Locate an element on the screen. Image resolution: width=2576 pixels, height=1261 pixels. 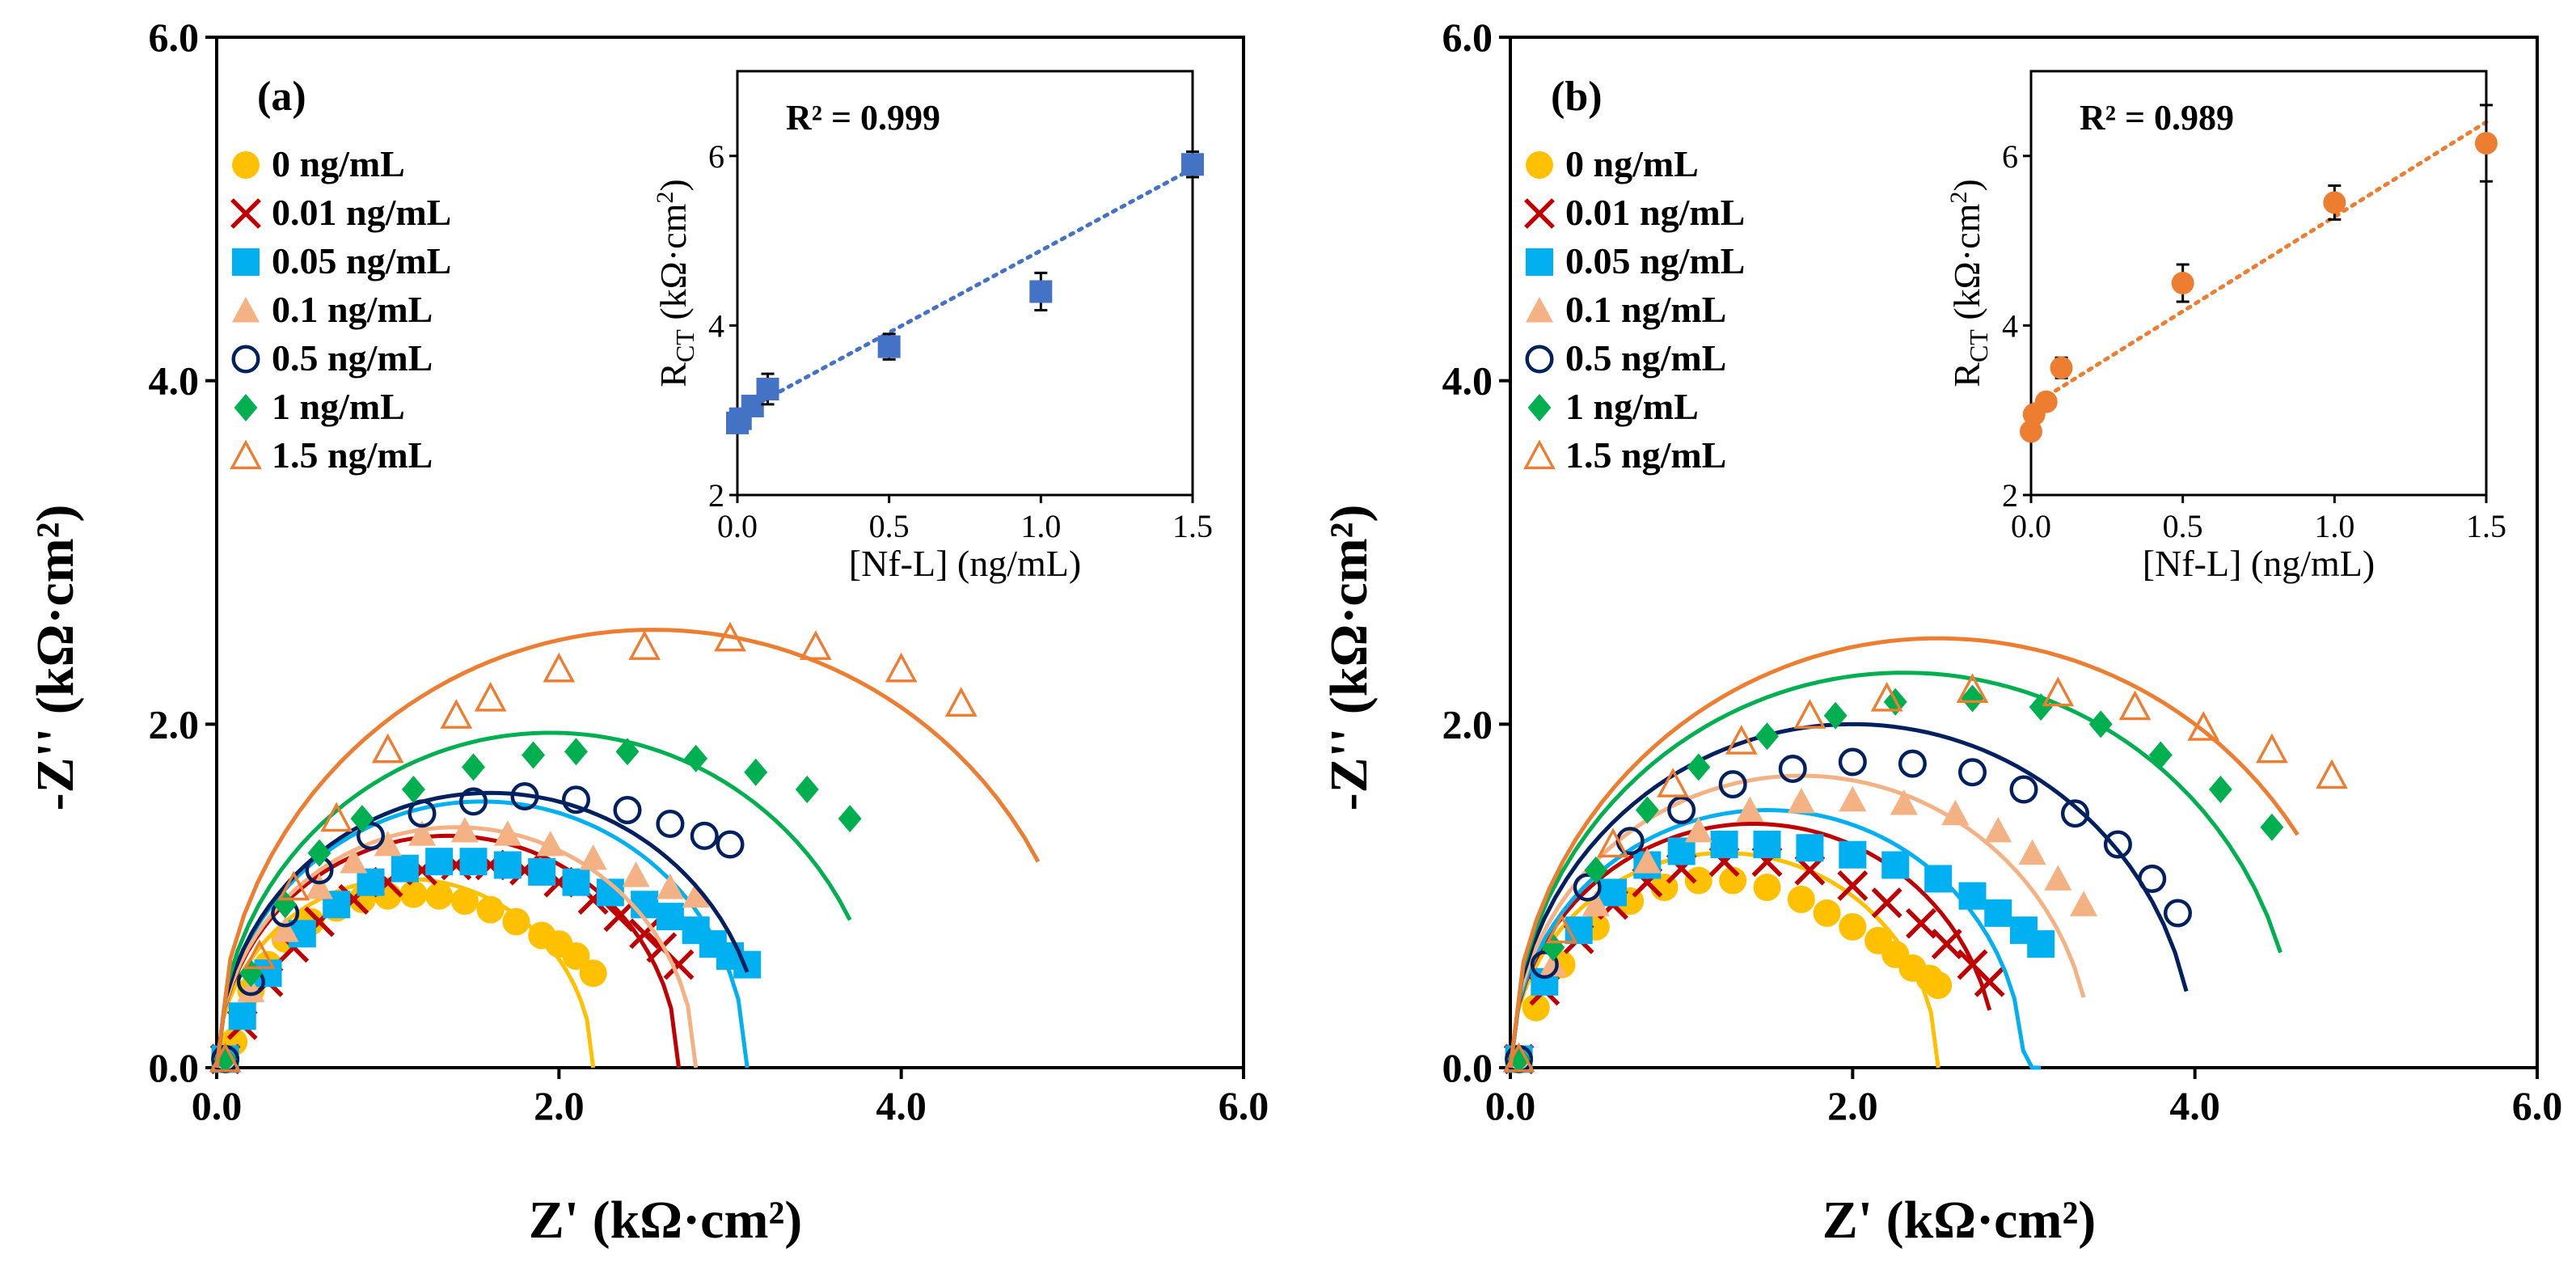
series-0-5-ng-mL is located at coordinates (1849, 897).